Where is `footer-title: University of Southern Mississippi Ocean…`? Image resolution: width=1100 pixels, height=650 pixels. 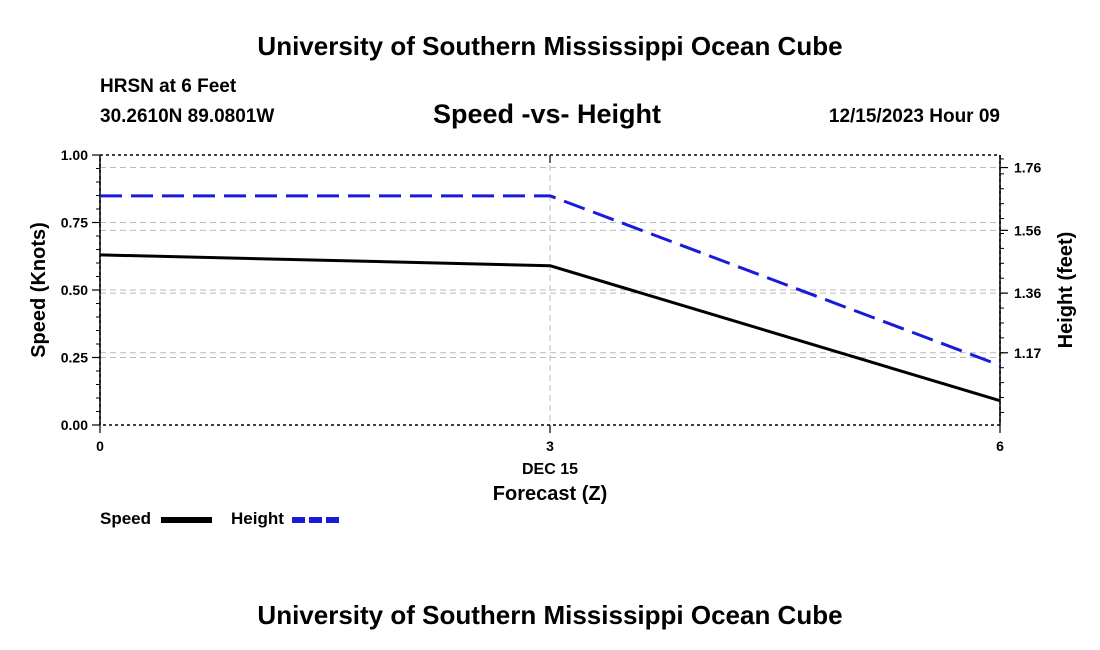 footer-title: University of Southern Mississippi Ocean… is located at coordinates (550, 615).